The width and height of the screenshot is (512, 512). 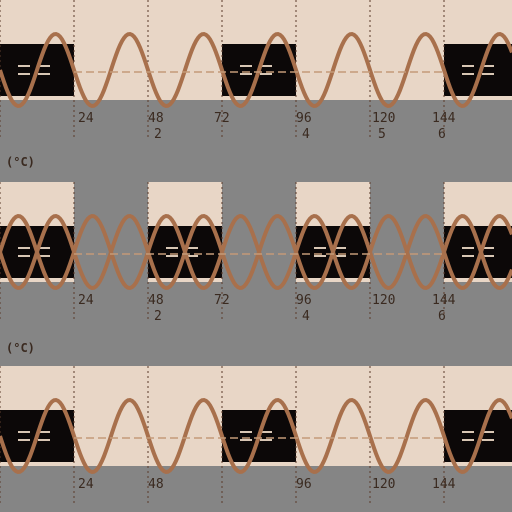 I want to click on unit-label-2: (°C), so click(x=20, y=348).